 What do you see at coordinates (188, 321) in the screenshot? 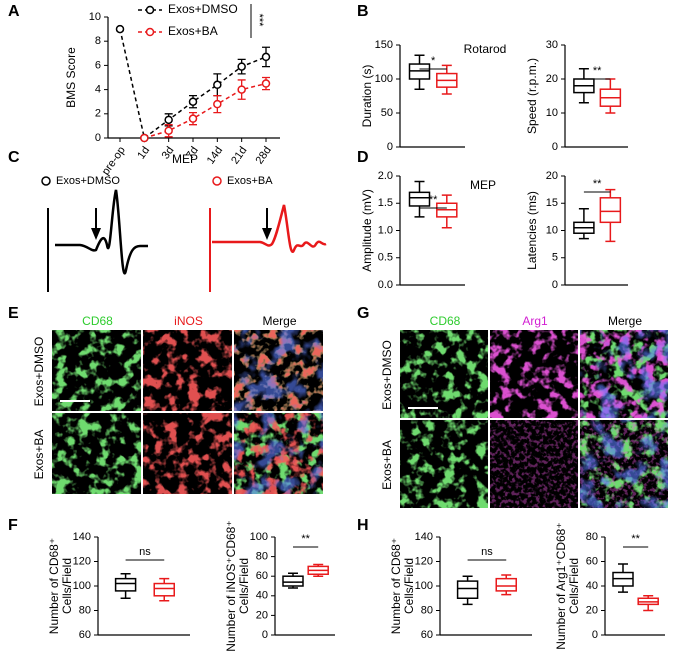
I see `column-label: iNOS` at bounding box center [188, 321].